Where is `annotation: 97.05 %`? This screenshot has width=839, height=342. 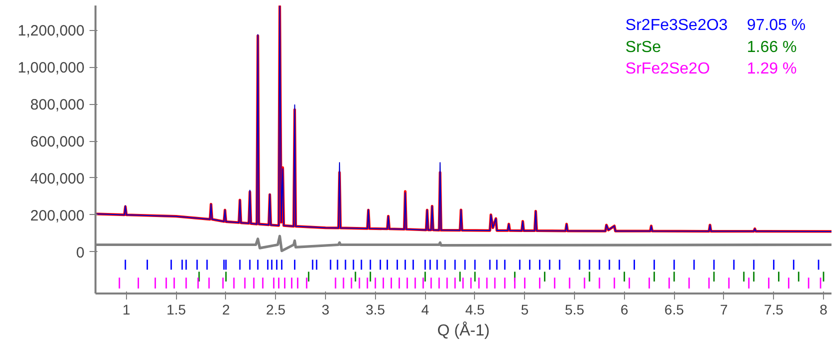
annotation: 97.05 % is located at coordinates (776, 25).